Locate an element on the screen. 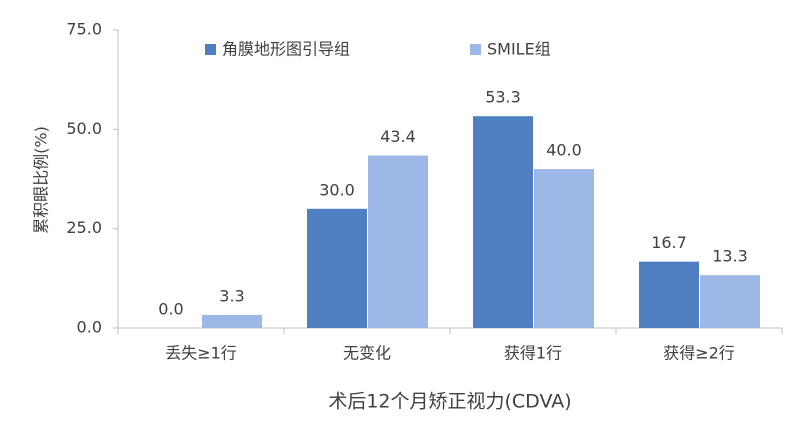 This screenshot has width=800, height=430. data-label: 16.7 is located at coordinates (669, 242).